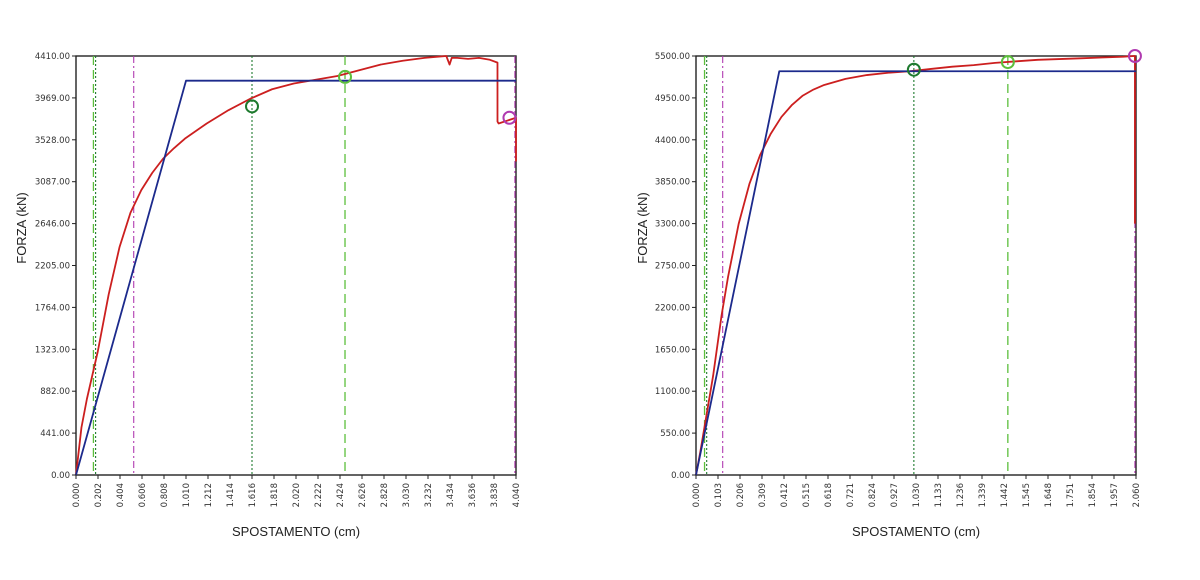  What do you see at coordinates (165, 495) in the screenshot?
I see `x-tick-label-left-4: 0.808` at bounding box center [165, 495].